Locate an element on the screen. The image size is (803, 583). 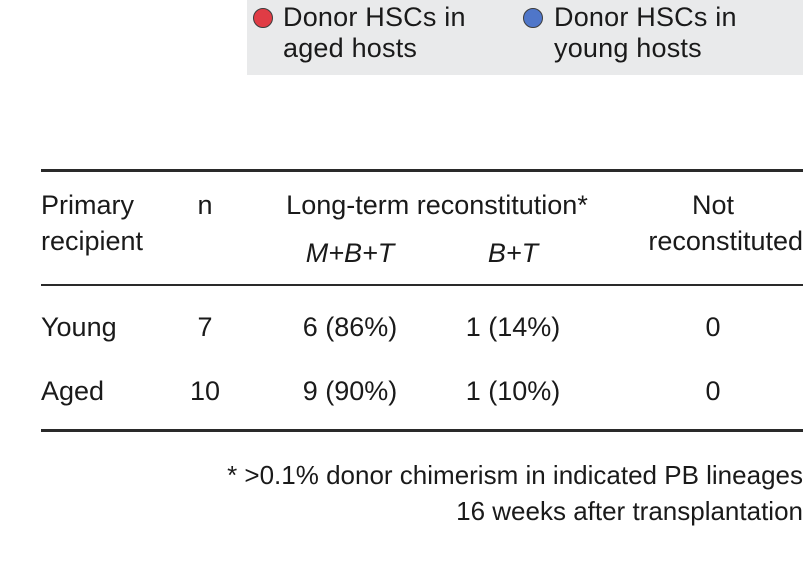
header-not-line1: Not is located at coordinates (713, 205).